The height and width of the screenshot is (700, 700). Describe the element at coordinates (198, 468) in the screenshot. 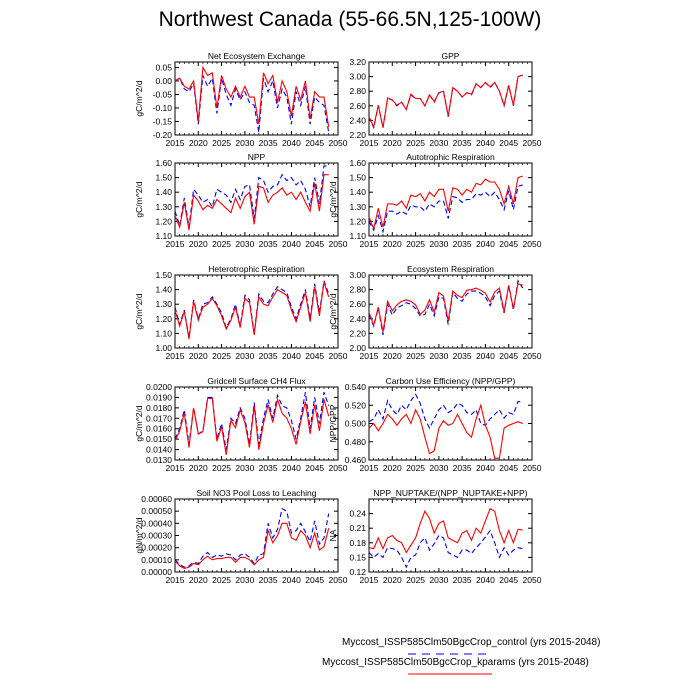

I see `panel-7-xtick-label: 2020` at that location.